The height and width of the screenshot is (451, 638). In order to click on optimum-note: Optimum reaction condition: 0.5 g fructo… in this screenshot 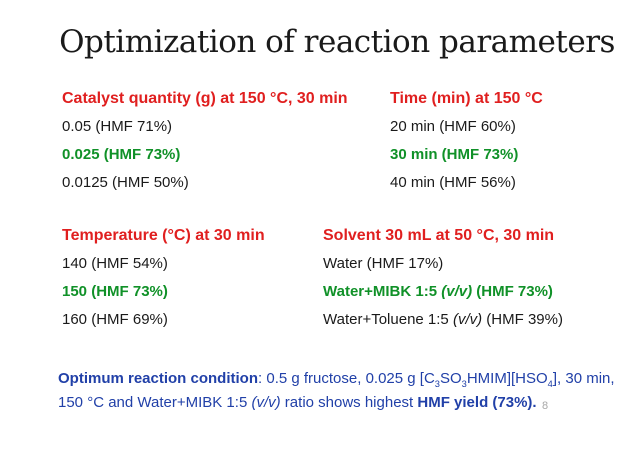, I will do `click(338, 391)`.